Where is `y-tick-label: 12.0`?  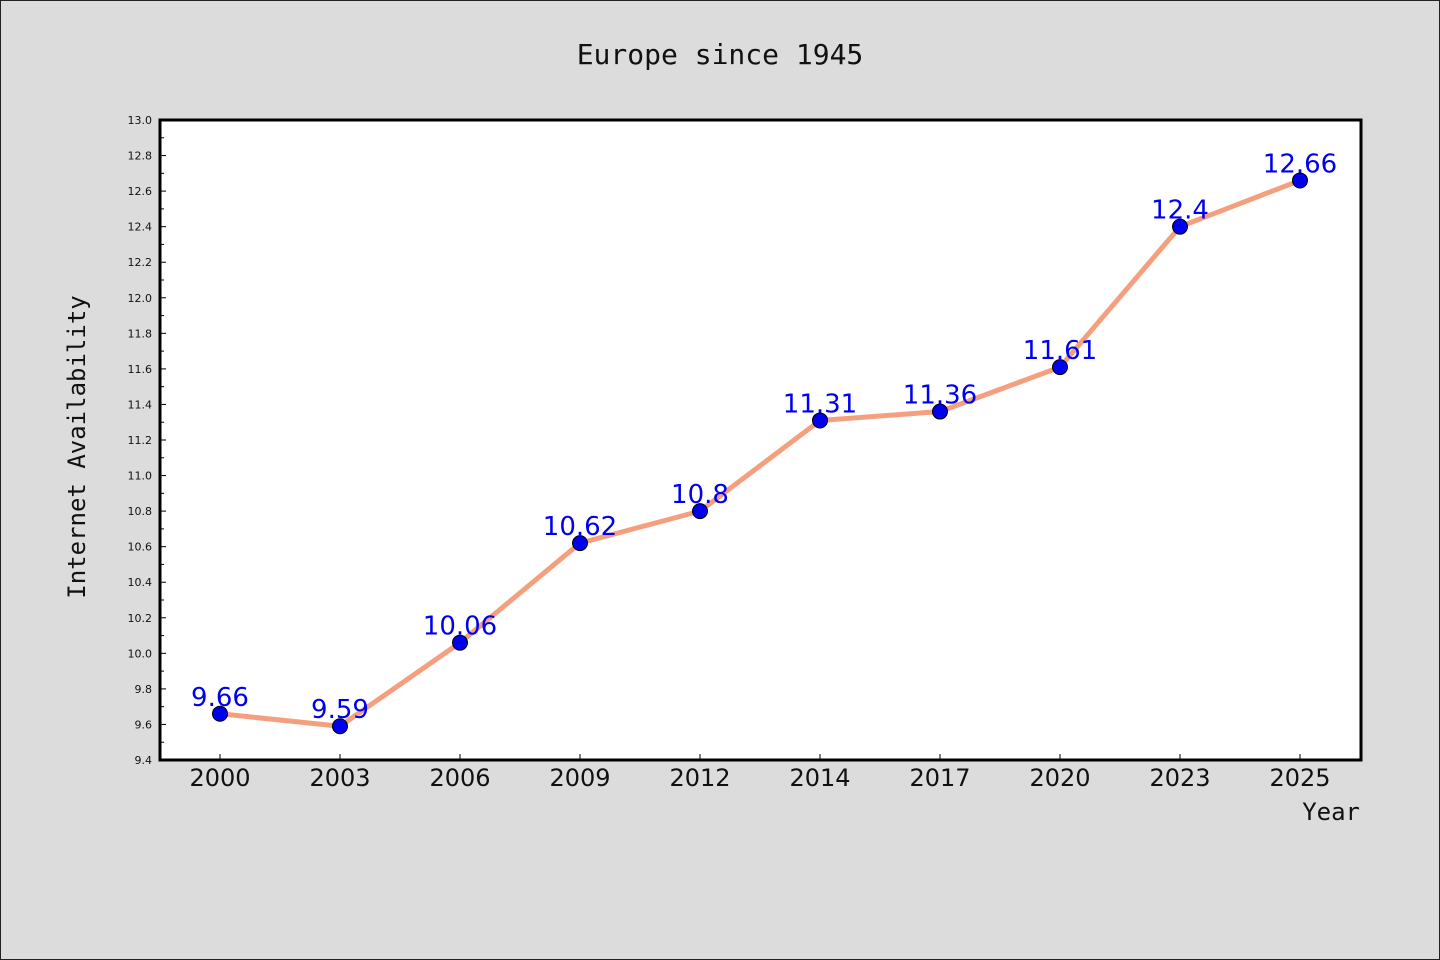
y-tick-label: 12.0 is located at coordinates (140, 298).